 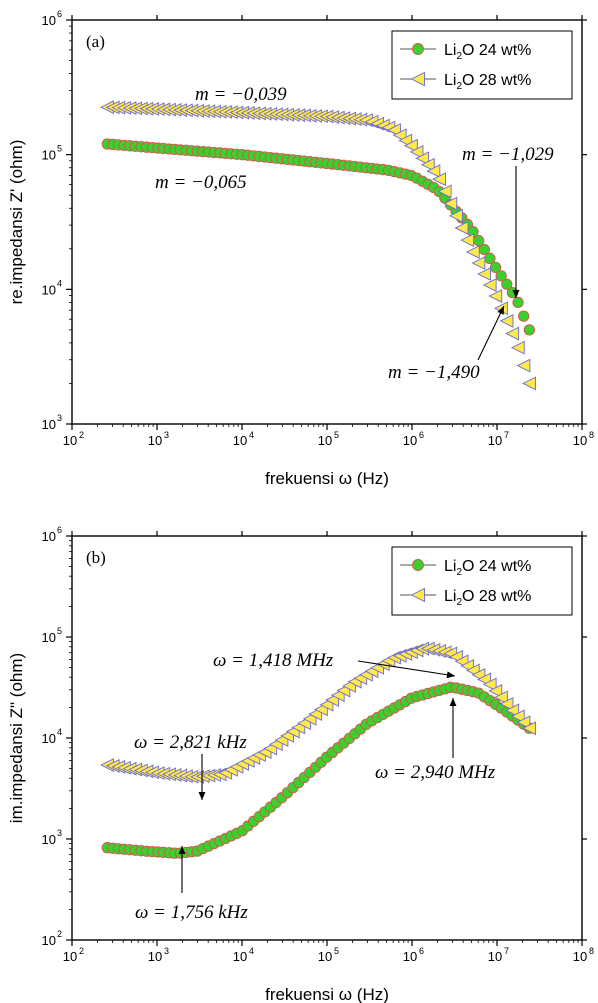 I want to click on y-tick-label-exponent: 2, so click(x=59, y=934).